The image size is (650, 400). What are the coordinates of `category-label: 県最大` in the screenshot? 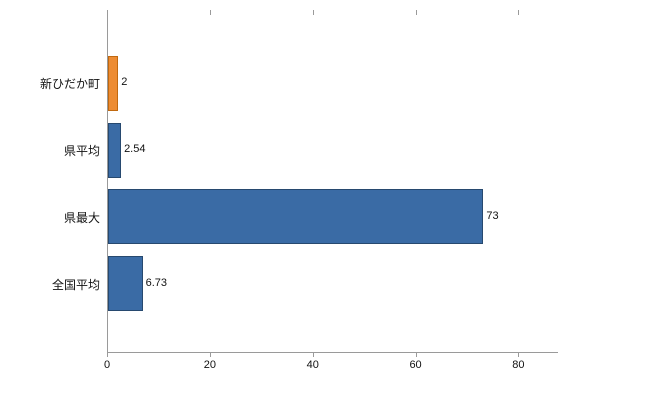 It's located at (81, 217).